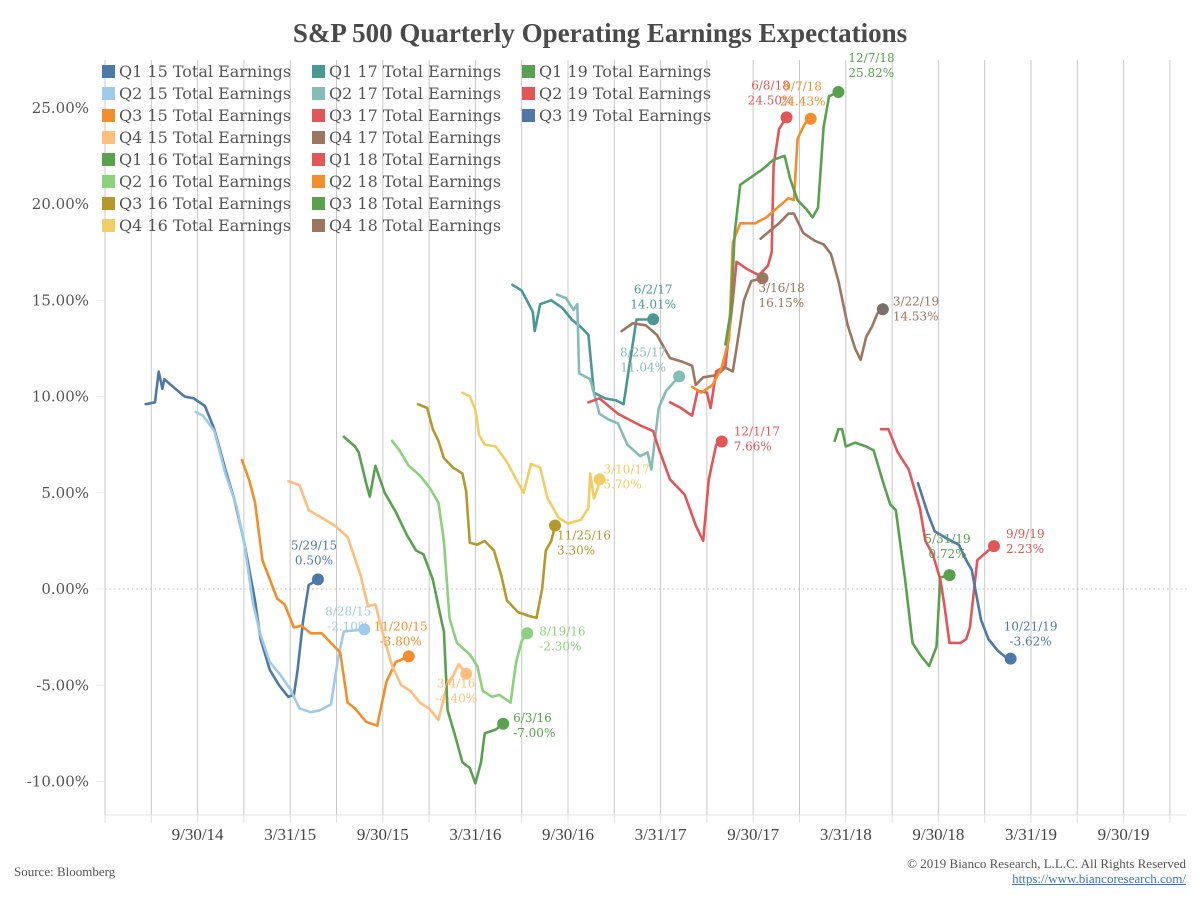 Image resolution: width=1200 pixels, height=900 pixels. I want to click on legend-item: Q2 18 Total Earnings, so click(406, 181).